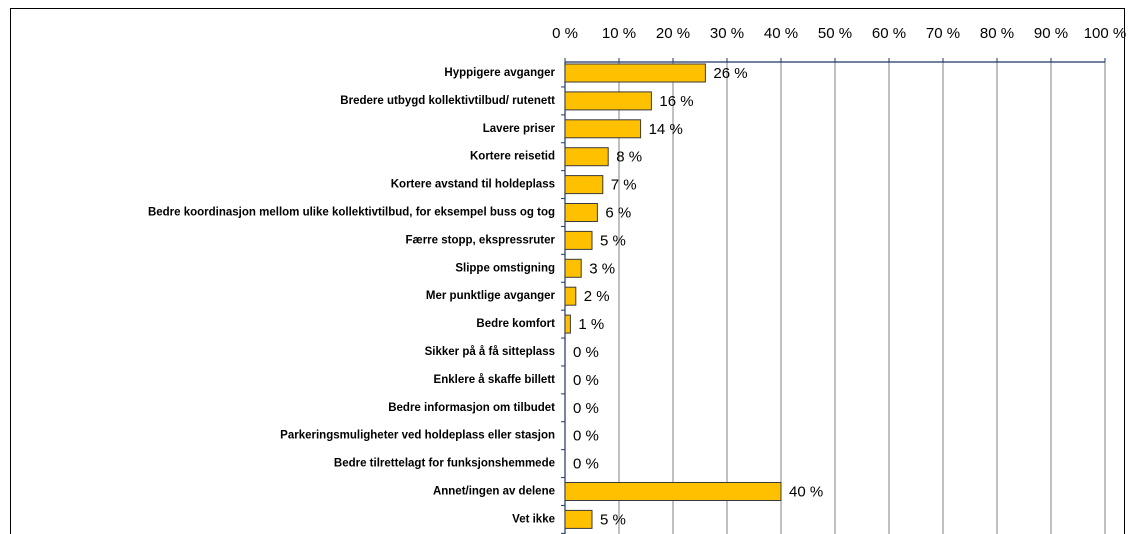 This screenshot has width=1133, height=534. I want to click on x-tick-label: 70 %, so click(943, 33).